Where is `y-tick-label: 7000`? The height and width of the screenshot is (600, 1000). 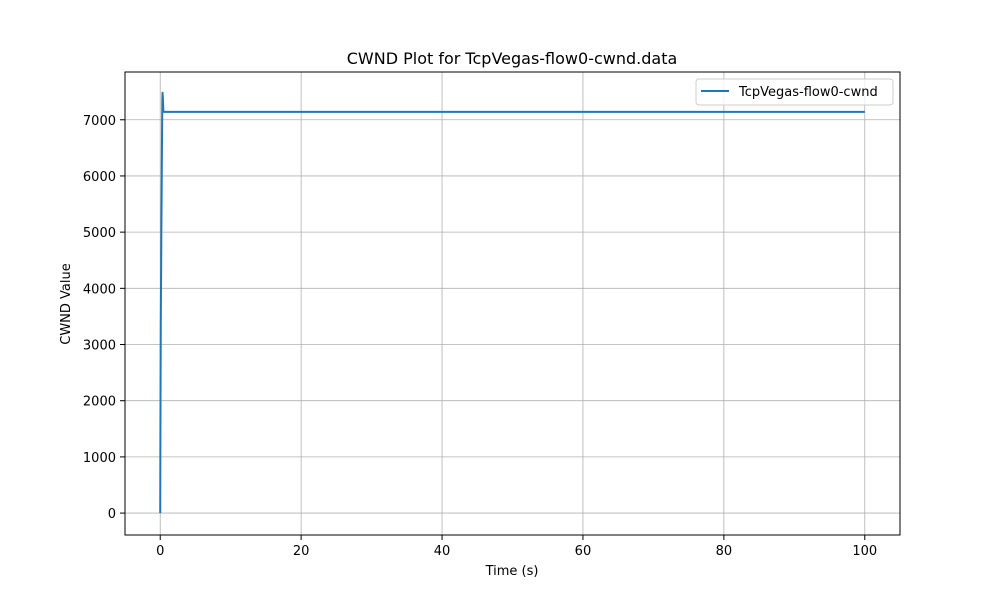
y-tick-label: 7000 is located at coordinates (99, 121).